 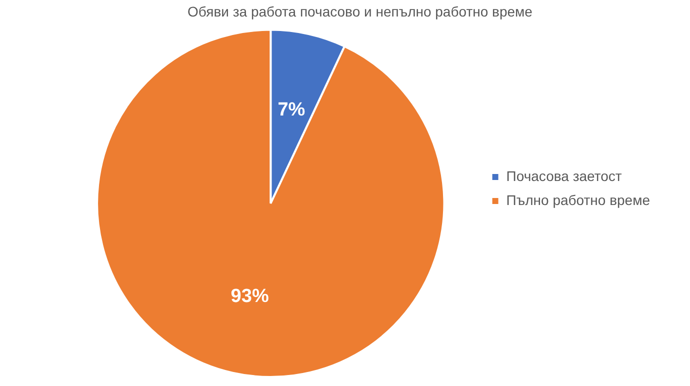 I want to click on data-label: 93%, so click(x=249, y=296).